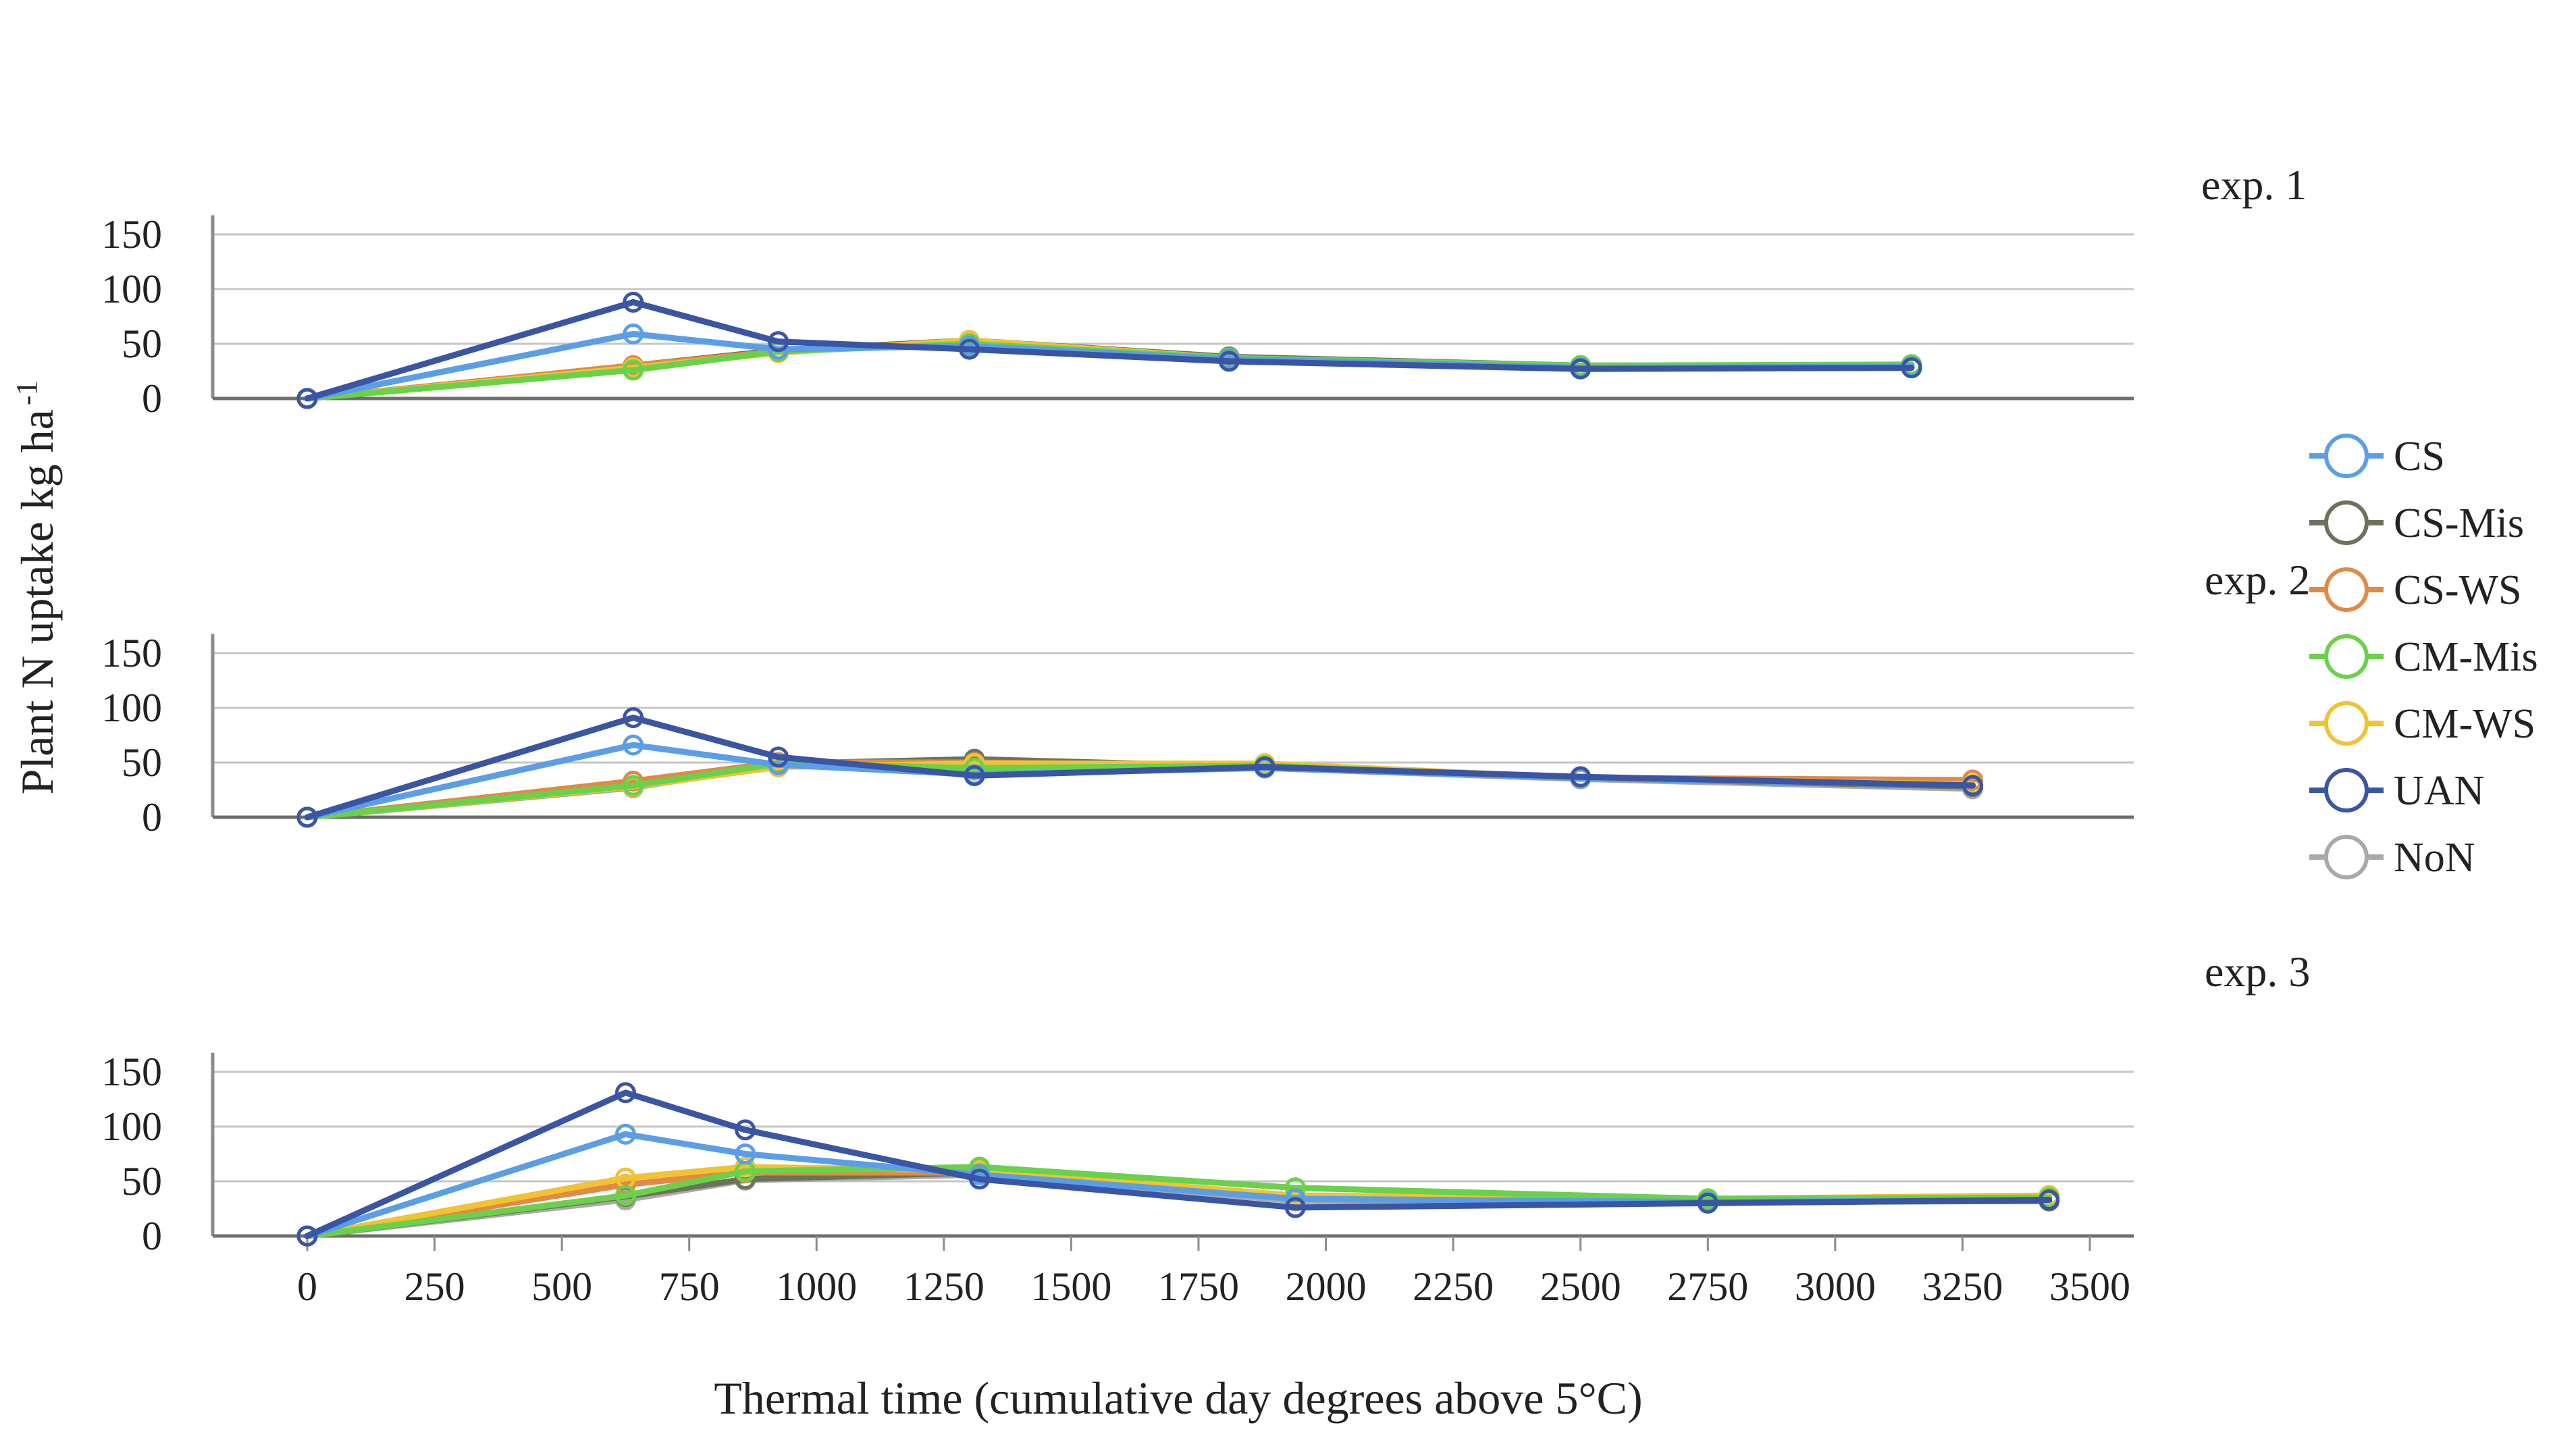 This screenshot has width=2576, height=1444. Describe the element at coordinates (816, 1286) in the screenshot. I see `x-tick-label: 1000` at that location.